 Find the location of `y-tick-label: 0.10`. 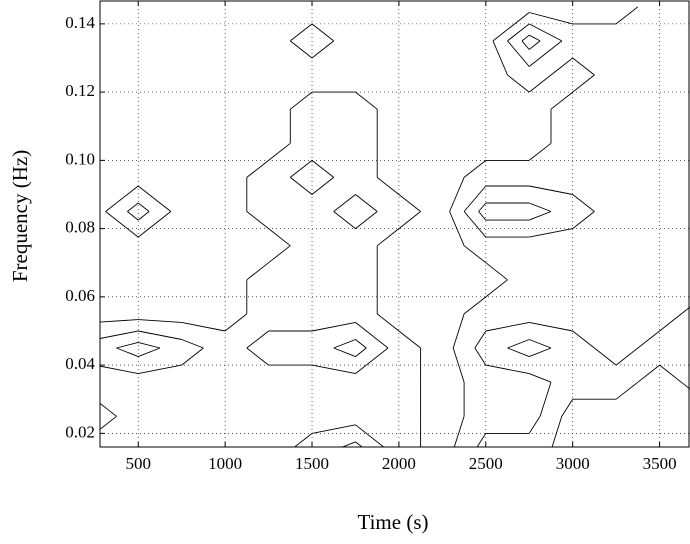

y-tick-label: 0.10 is located at coordinates (80, 158).